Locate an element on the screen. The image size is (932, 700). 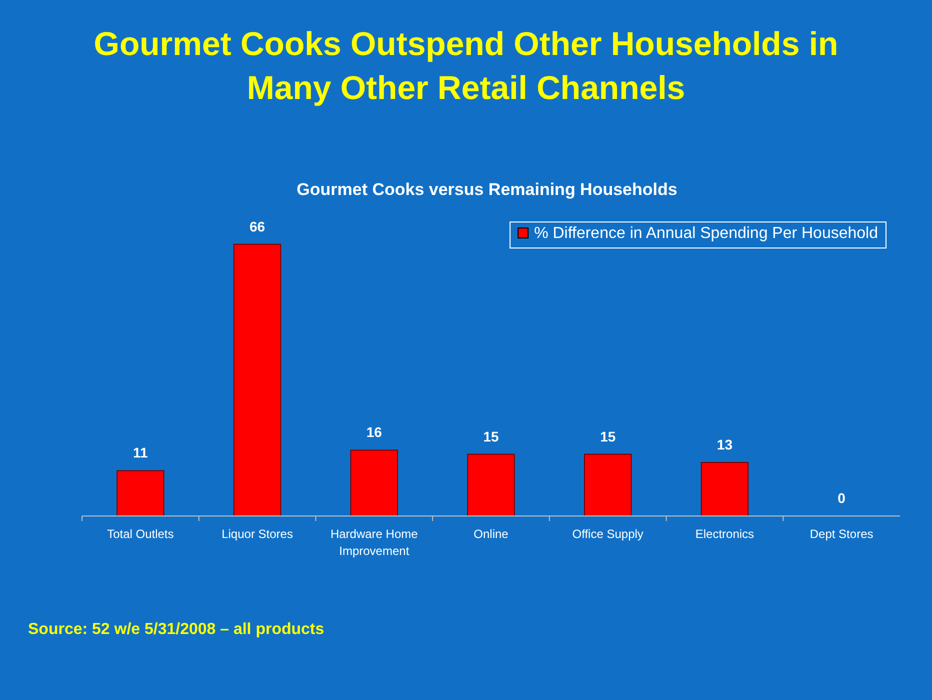
chart-title: Gourmet Cooks Outspend Other Households in Many Other Retail Channels is located at coordinates (466, 65).